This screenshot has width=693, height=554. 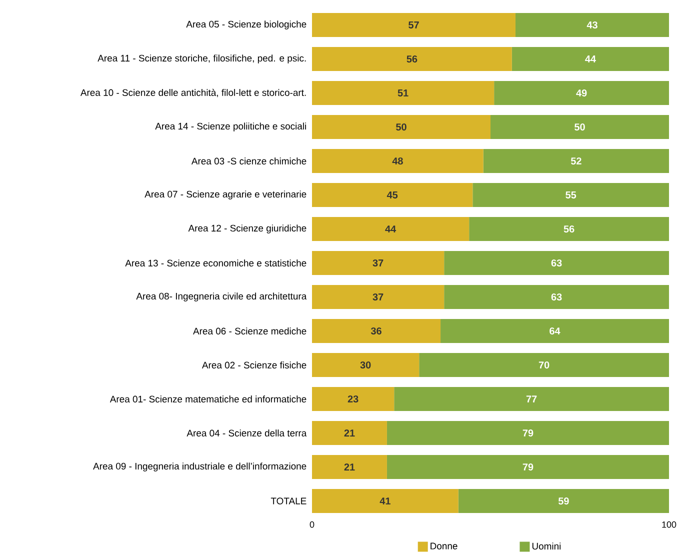 I want to click on legend-label: Uomini, so click(x=546, y=546).